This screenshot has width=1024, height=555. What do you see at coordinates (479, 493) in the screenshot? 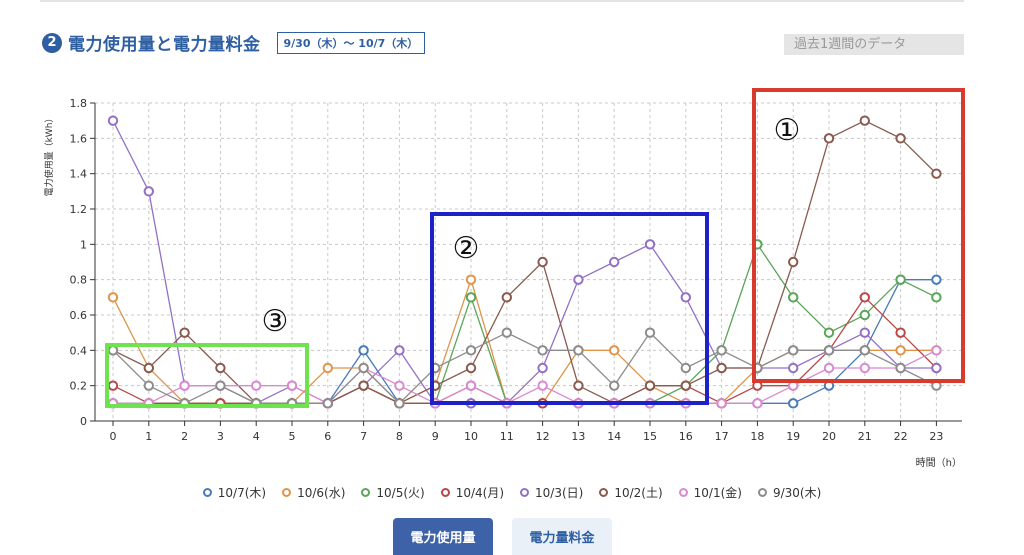
I see `legend-label: 10/4(月)` at bounding box center [479, 493].